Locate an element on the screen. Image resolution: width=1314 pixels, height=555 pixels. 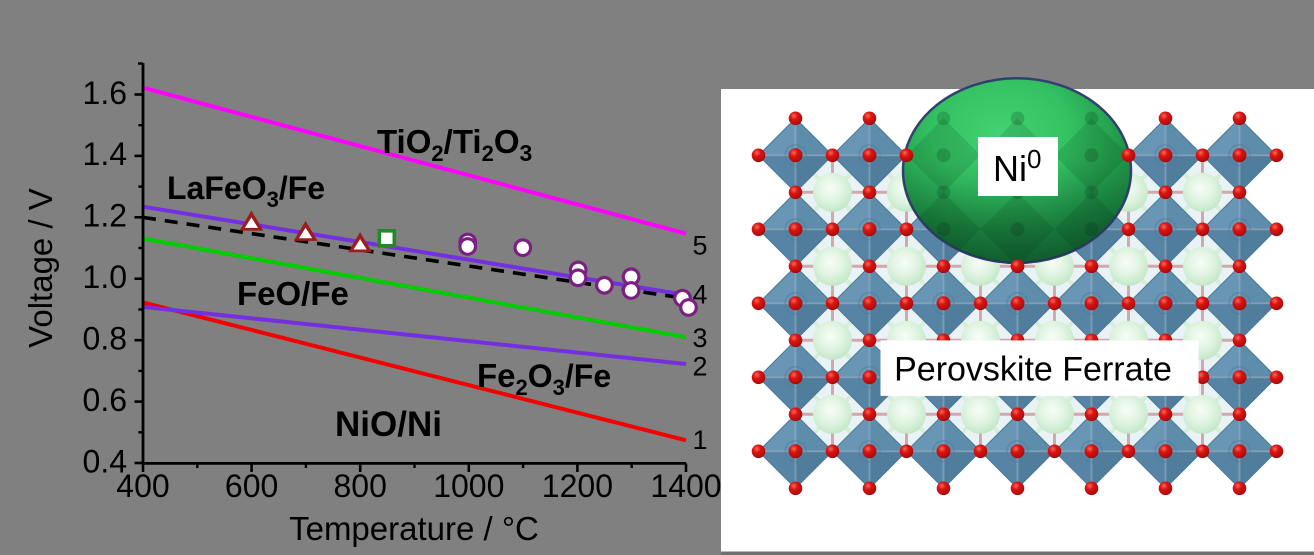
svg-text: 1.4 is located at coordinates (105, 154).